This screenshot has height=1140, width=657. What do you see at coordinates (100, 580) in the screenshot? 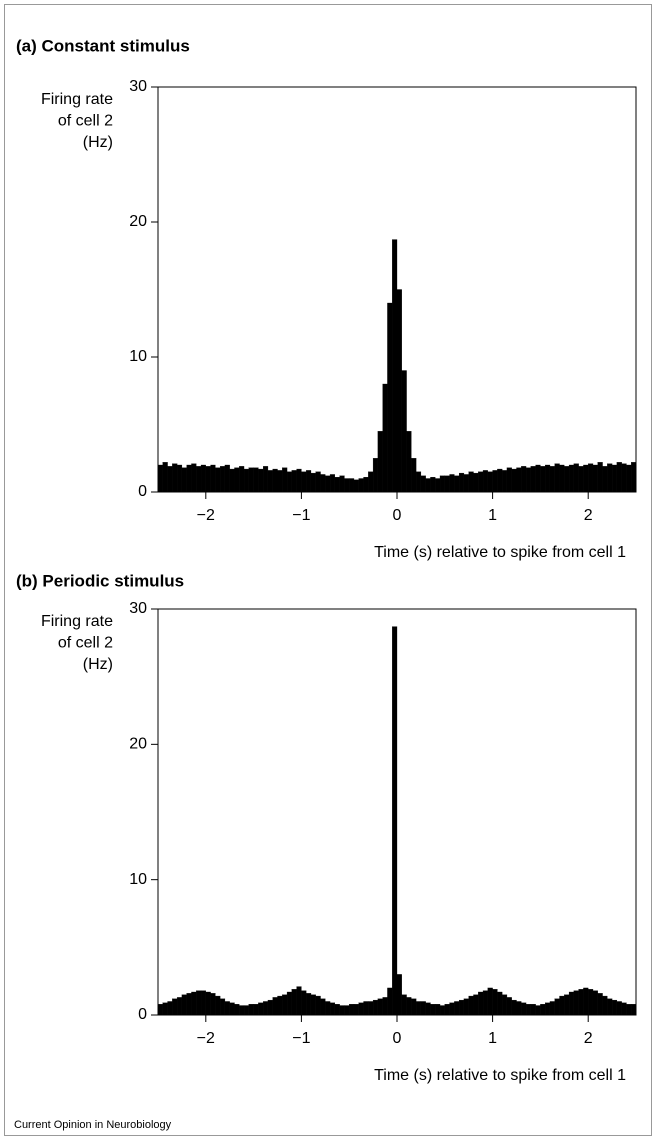
I see `panel-title: (b) Periodic stimulus` at bounding box center [100, 580].